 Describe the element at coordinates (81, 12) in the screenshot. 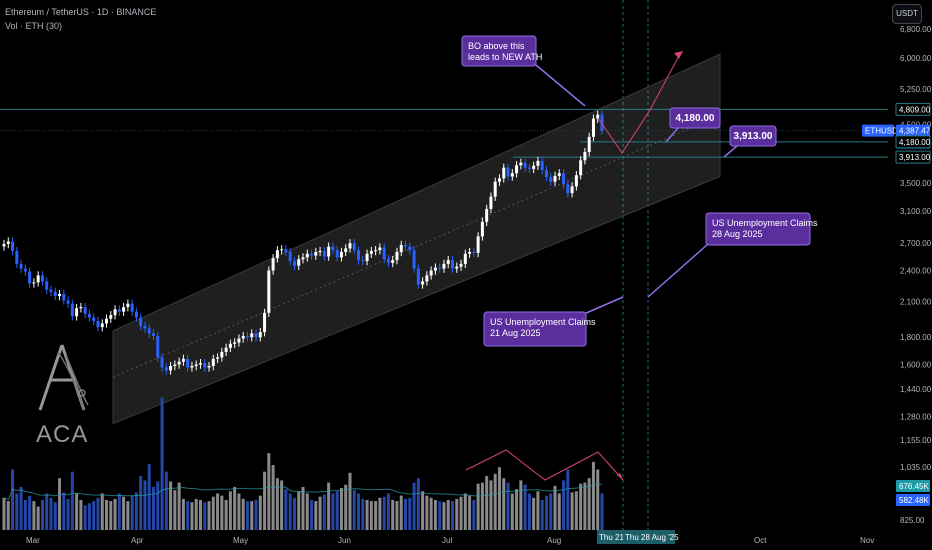

I see `symbol-title: Ethereum / TetherUS · 1D · BINANCE` at that location.